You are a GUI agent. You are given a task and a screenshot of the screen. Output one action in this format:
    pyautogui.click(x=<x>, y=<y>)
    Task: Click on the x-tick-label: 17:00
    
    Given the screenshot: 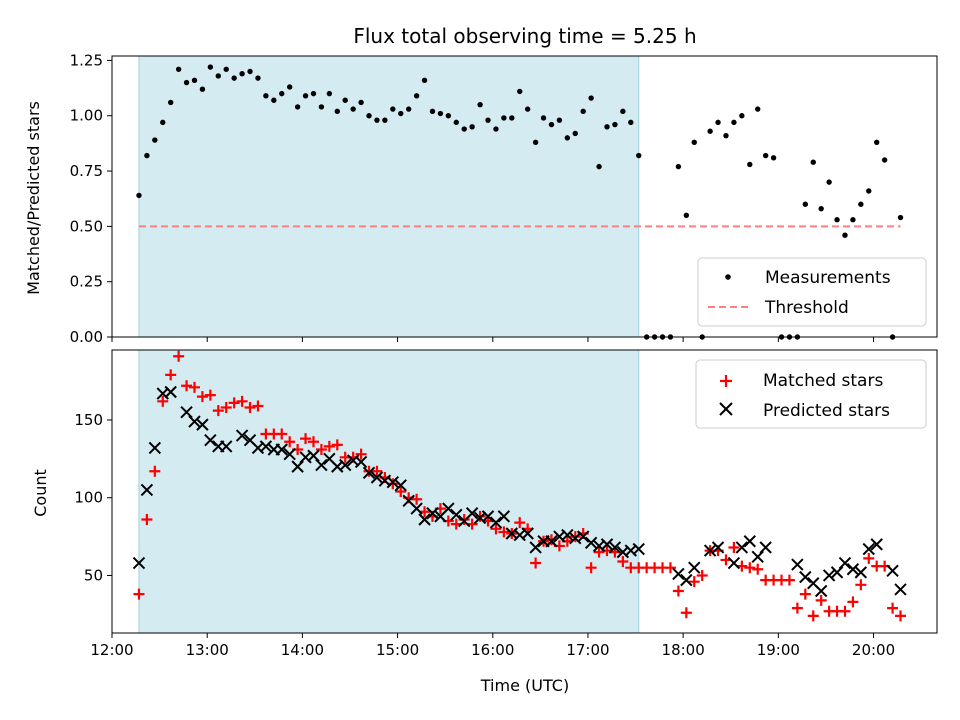 What is the action you would take?
    pyautogui.click(x=587, y=650)
    